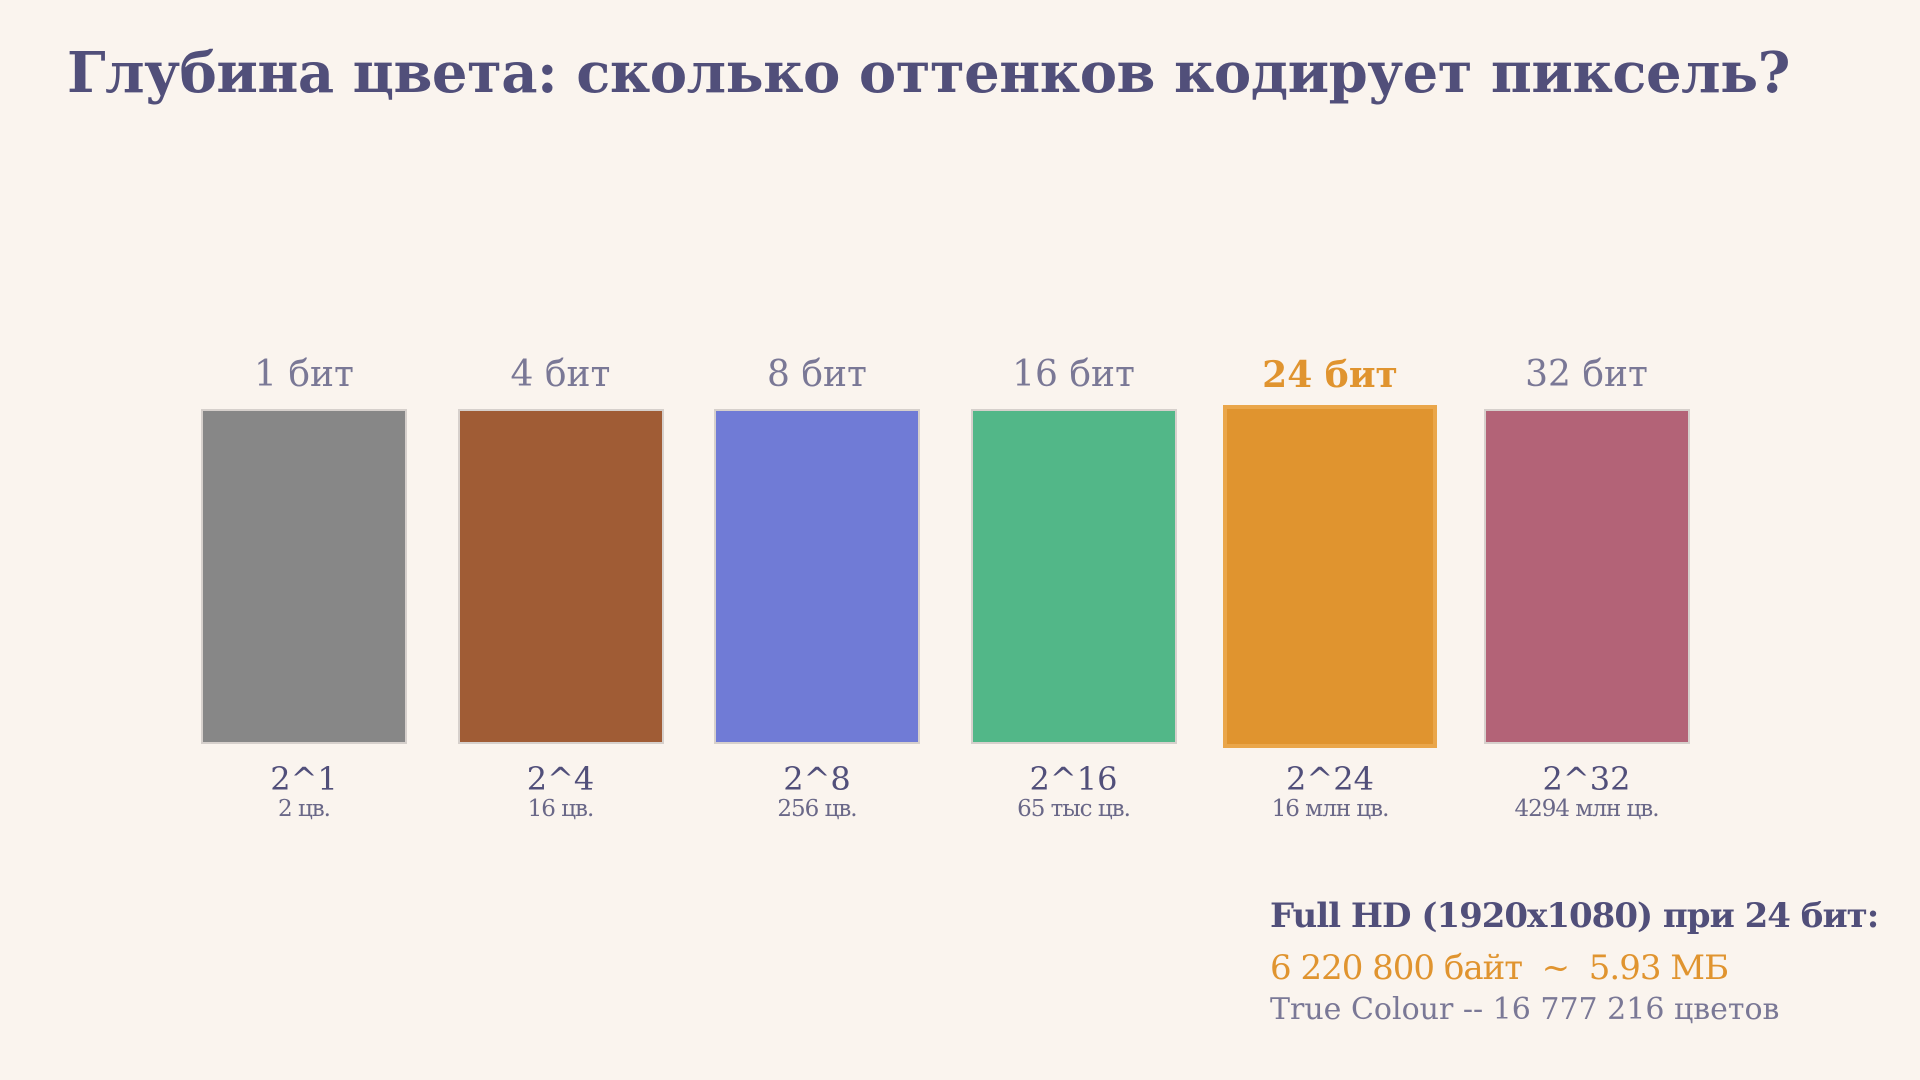 This screenshot has width=1920, height=1080. I want to click on card-label: 4 бит, so click(560, 374).